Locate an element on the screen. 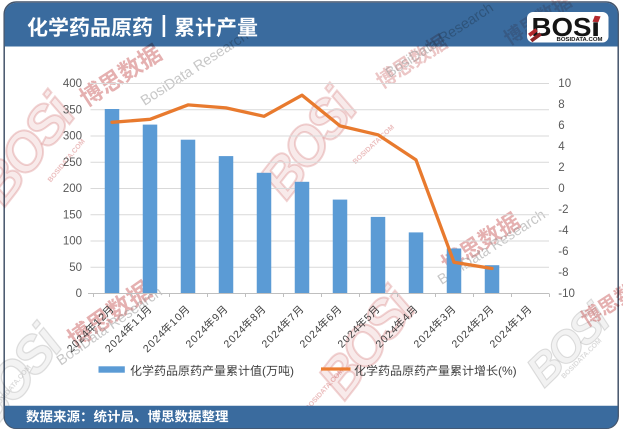  svg-text: 6 is located at coordinates (561, 126).